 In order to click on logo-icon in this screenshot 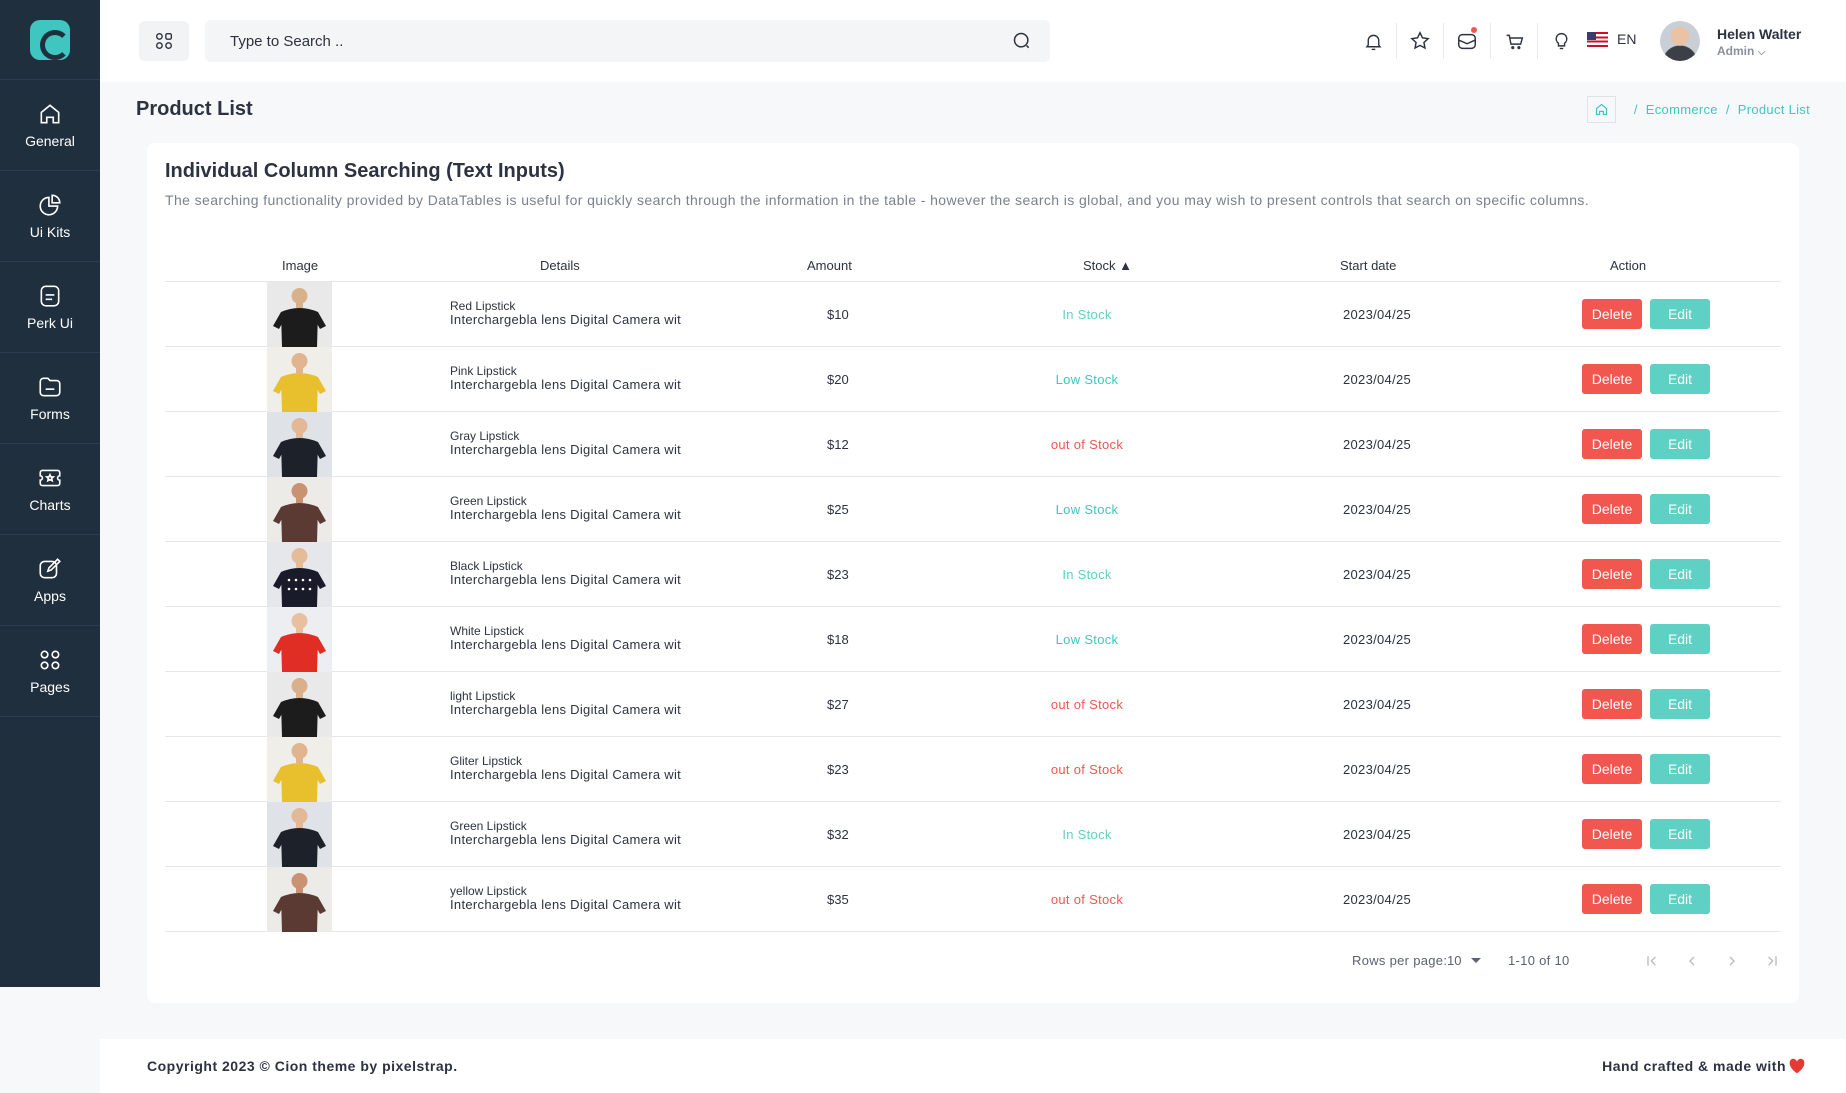, I will do `click(50, 39)`.